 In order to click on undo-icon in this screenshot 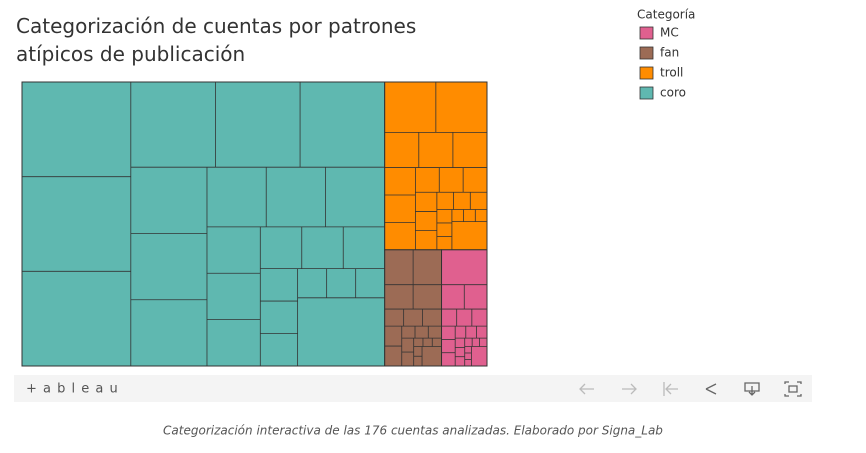, I will do `click(586, 389)`.